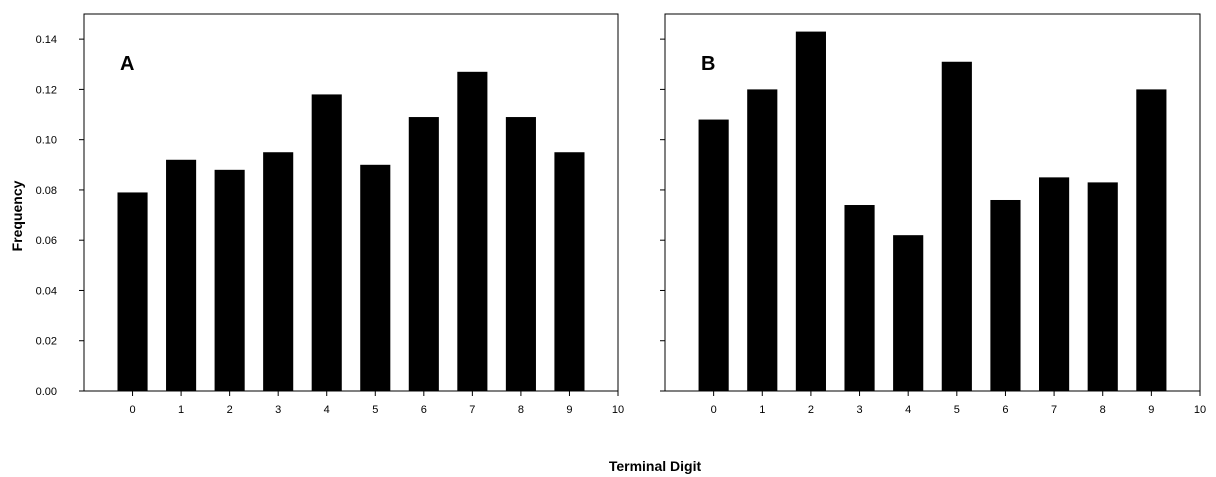  I want to click on panel-letter: A, so click(127, 64).